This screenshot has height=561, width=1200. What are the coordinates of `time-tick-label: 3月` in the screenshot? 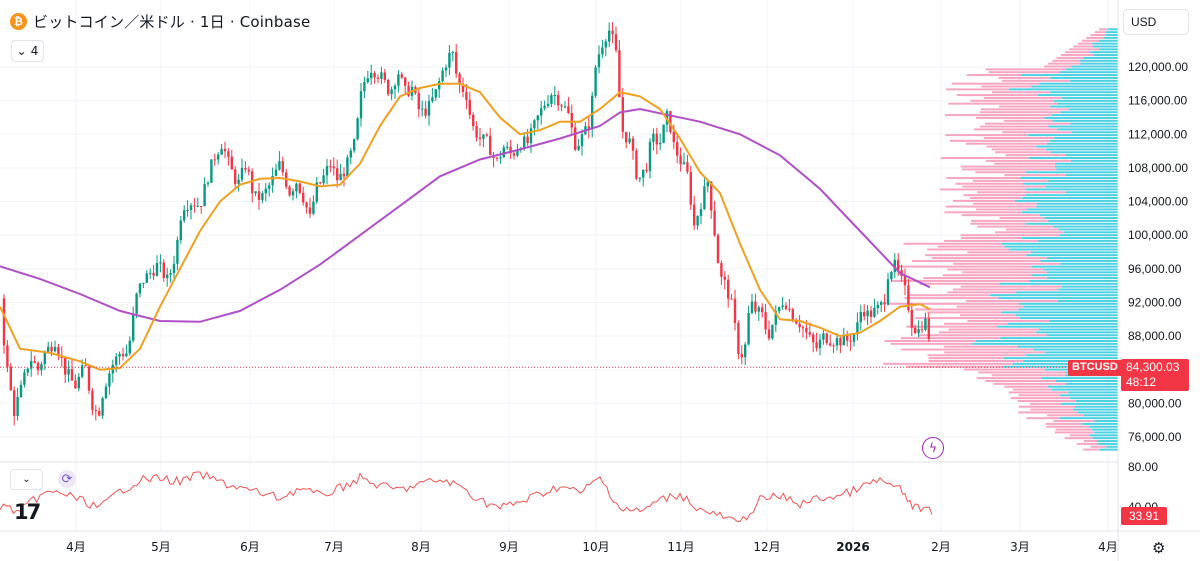 It's located at (1020, 547).